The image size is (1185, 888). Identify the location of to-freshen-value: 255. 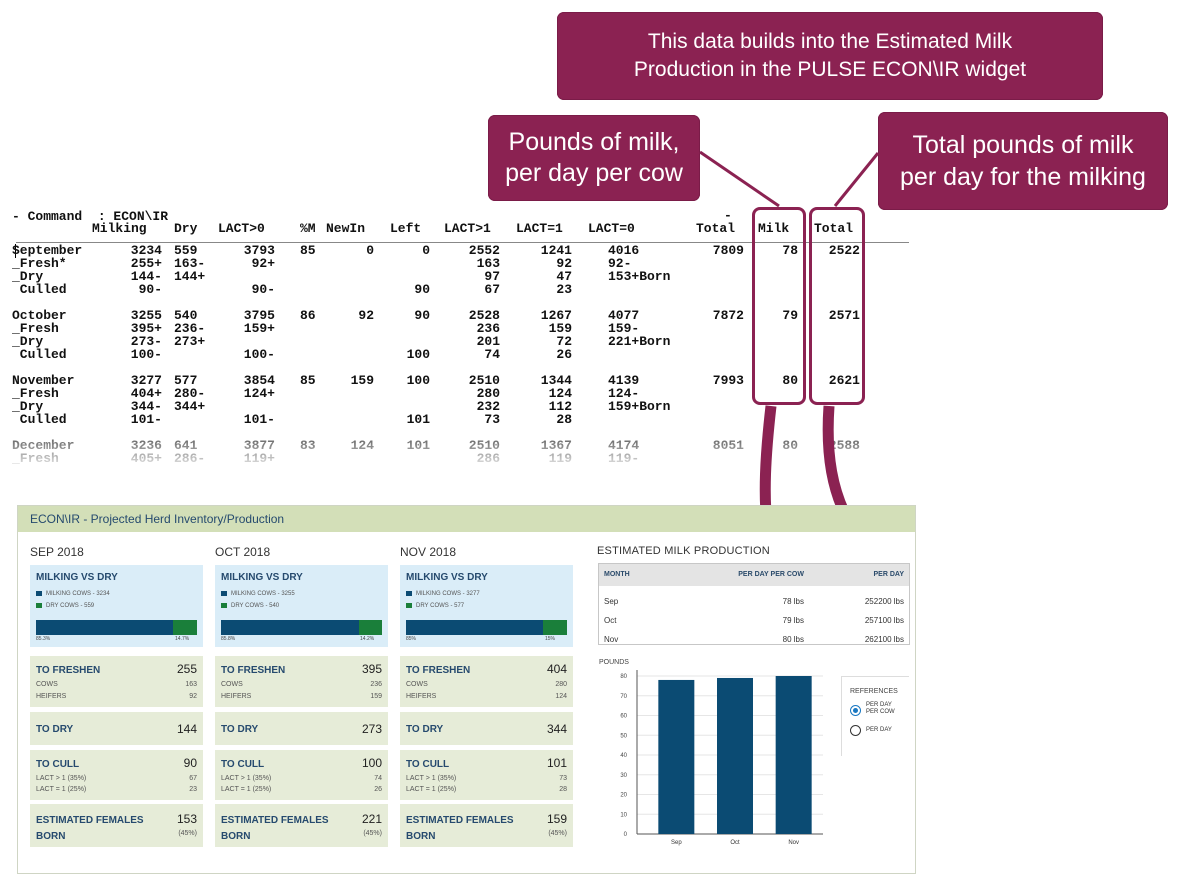
(186, 669).